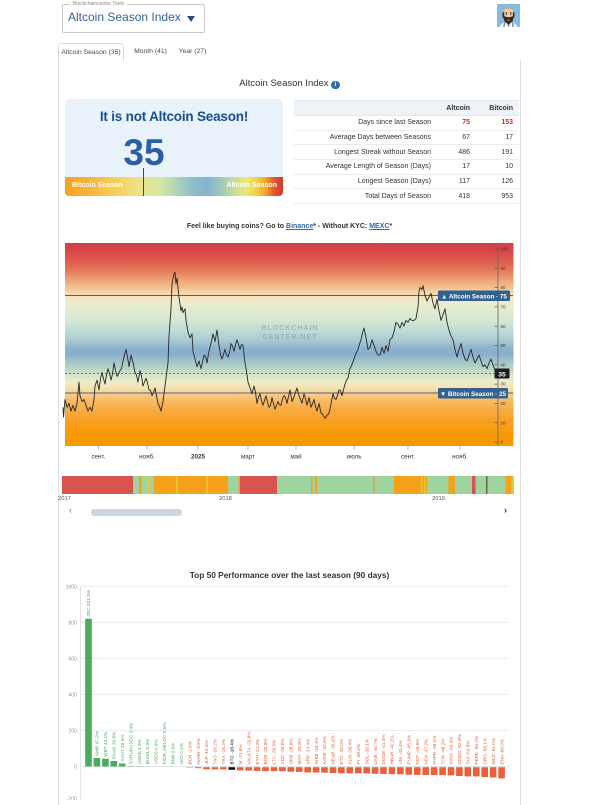 This screenshot has width=611, height=805. What do you see at coordinates (130, 743) in the screenshot?
I see `svg-text: SYRUPUSDC 2.4%` at bounding box center [130, 743].